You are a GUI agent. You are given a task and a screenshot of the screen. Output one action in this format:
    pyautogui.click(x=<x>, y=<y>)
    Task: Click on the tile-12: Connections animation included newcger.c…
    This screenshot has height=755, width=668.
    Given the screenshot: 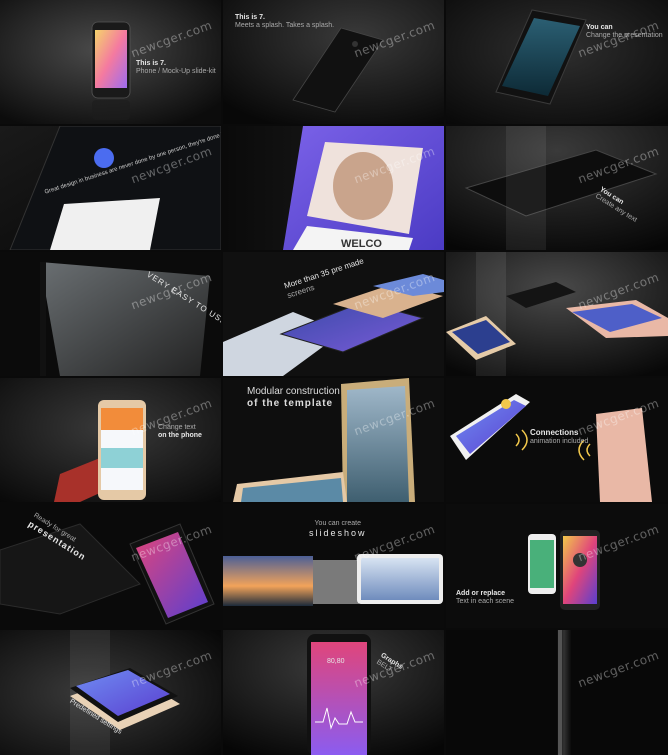 What is the action you would take?
    pyautogui.click(x=557, y=440)
    